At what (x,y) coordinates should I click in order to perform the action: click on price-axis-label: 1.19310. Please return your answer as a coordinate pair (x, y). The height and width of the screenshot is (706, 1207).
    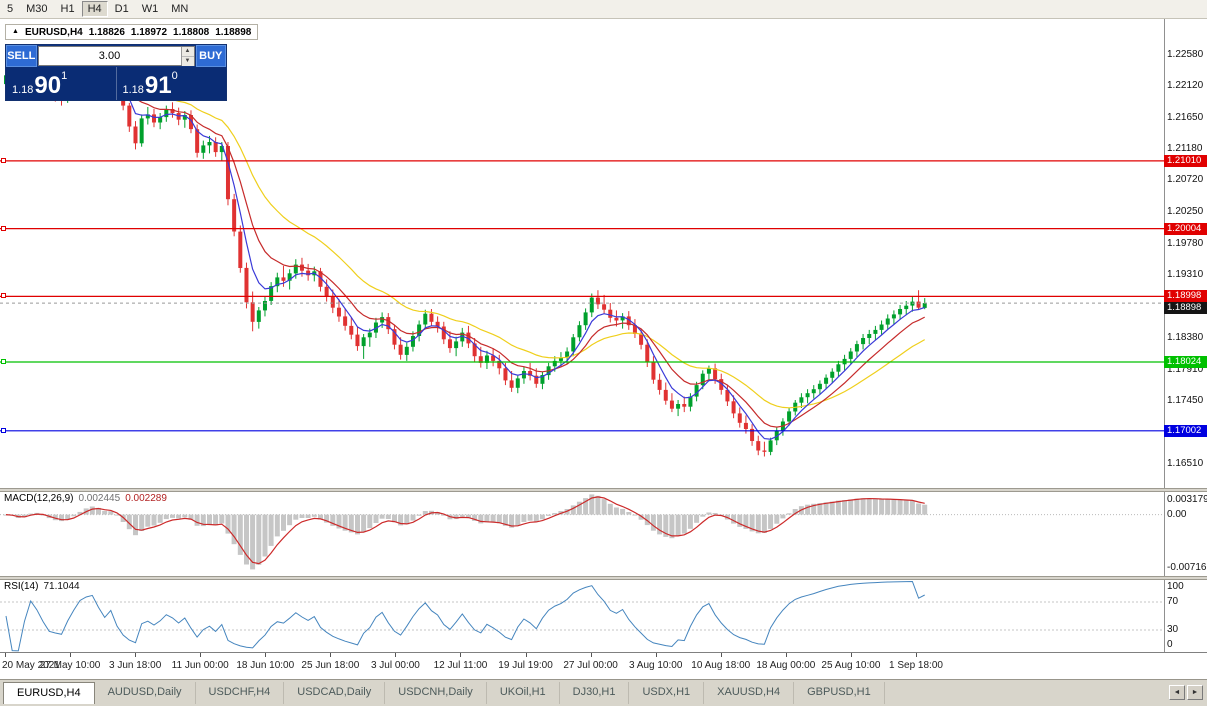
    Looking at the image, I should click on (1185, 275).